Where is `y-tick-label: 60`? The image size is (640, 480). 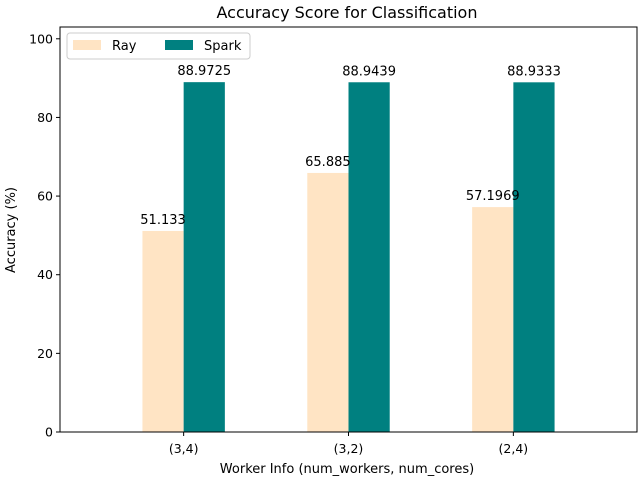
y-tick-label: 60 is located at coordinates (45, 196).